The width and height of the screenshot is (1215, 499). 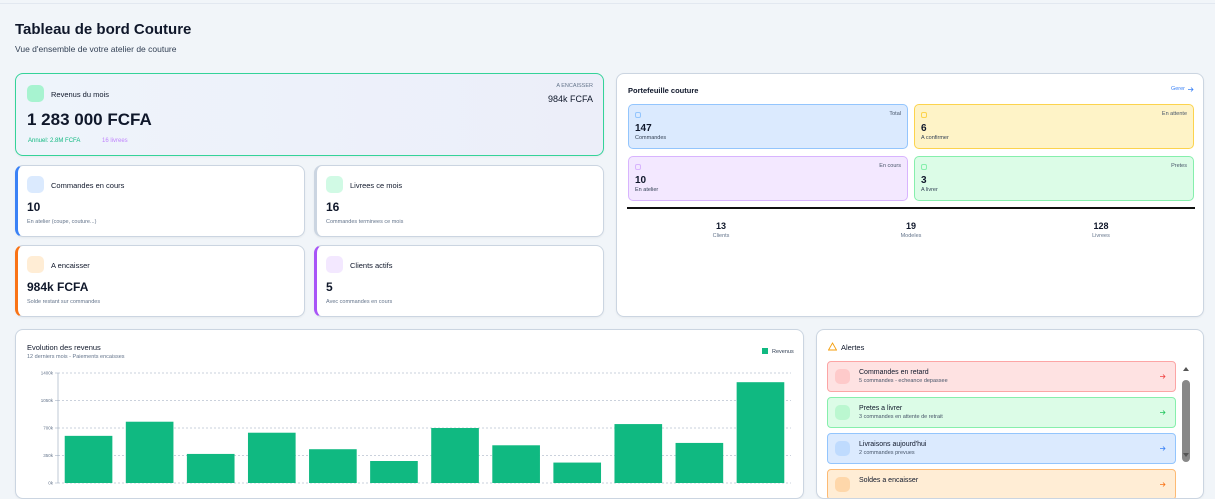 What do you see at coordinates (924, 128) in the screenshot?
I see `value: 6` at bounding box center [924, 128].